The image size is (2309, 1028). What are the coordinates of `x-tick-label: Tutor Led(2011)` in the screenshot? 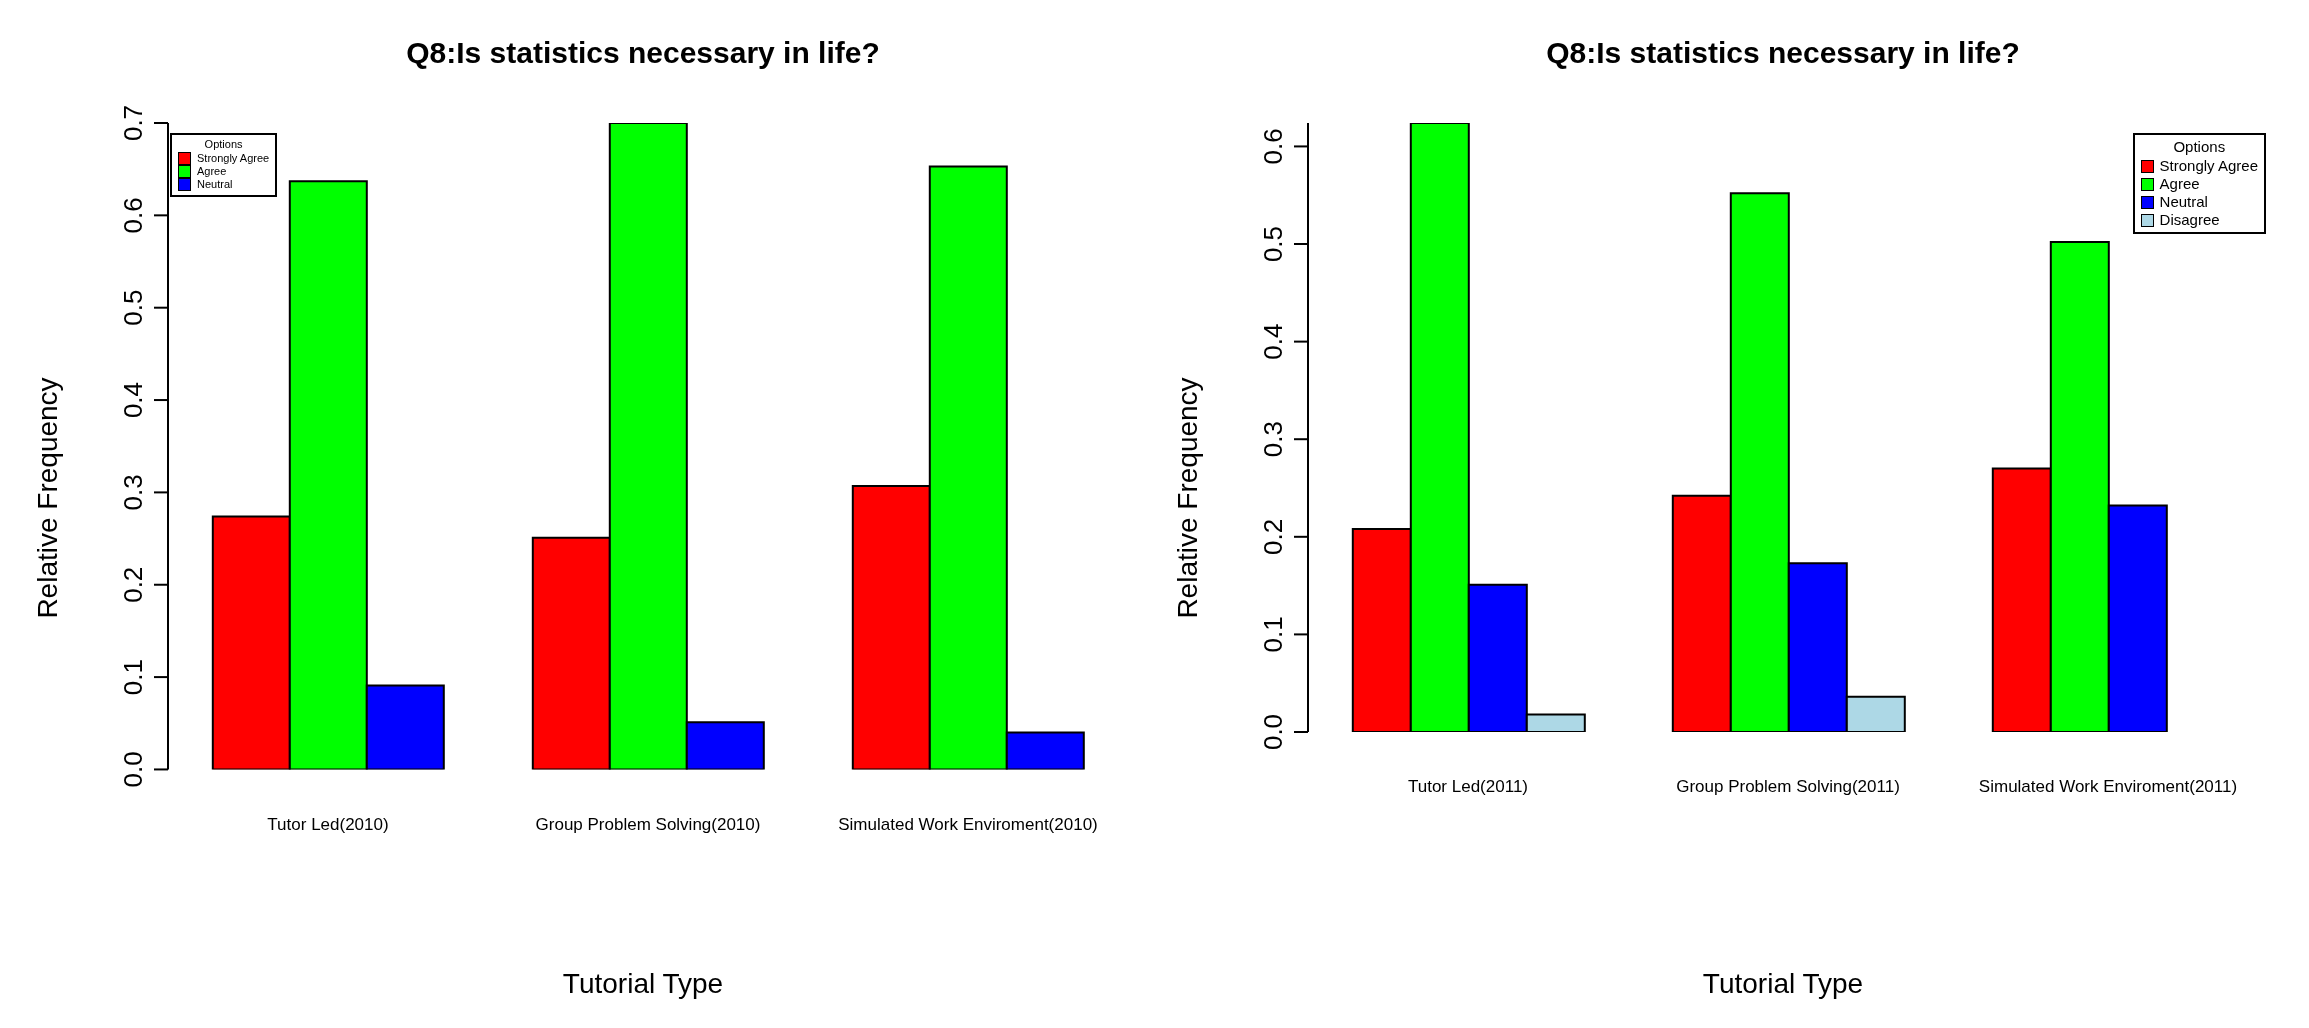 It's located at (1468, 787).